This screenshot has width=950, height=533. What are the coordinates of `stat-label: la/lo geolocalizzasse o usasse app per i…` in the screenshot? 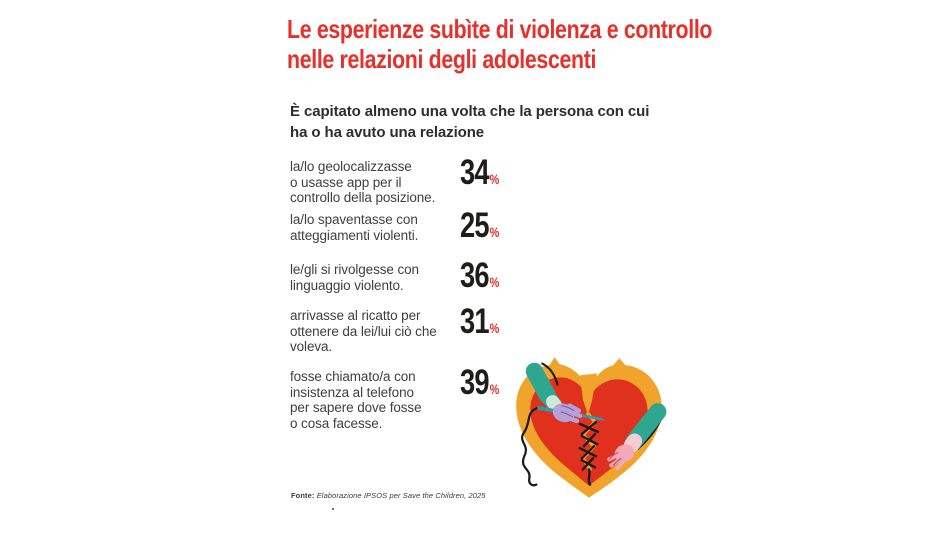 It's located at (363, 182).